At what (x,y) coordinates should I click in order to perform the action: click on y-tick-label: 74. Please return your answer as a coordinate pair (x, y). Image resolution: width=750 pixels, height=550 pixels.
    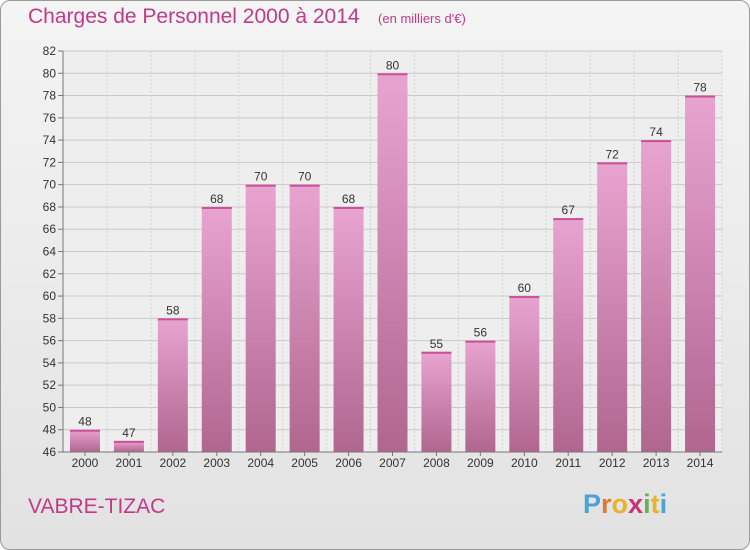
    Looking at the image, I should click on (50, 140).